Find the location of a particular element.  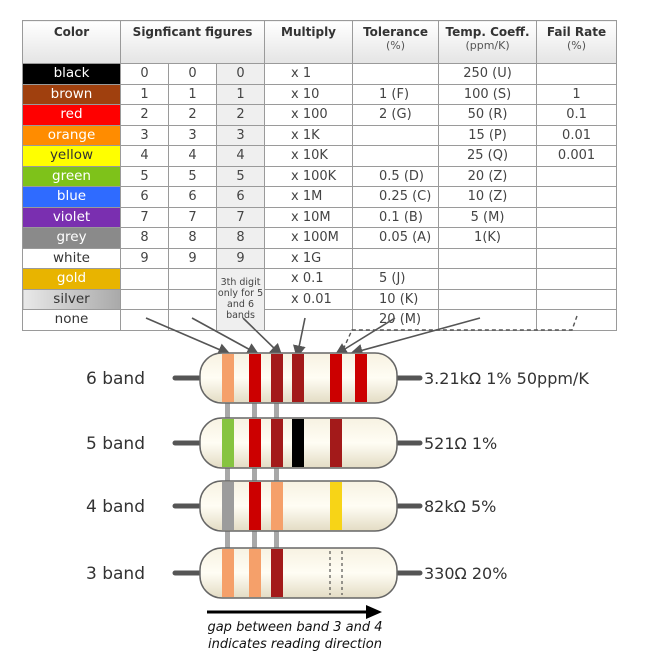

digit2-cell: 4 is located at coordinates (192, 156).